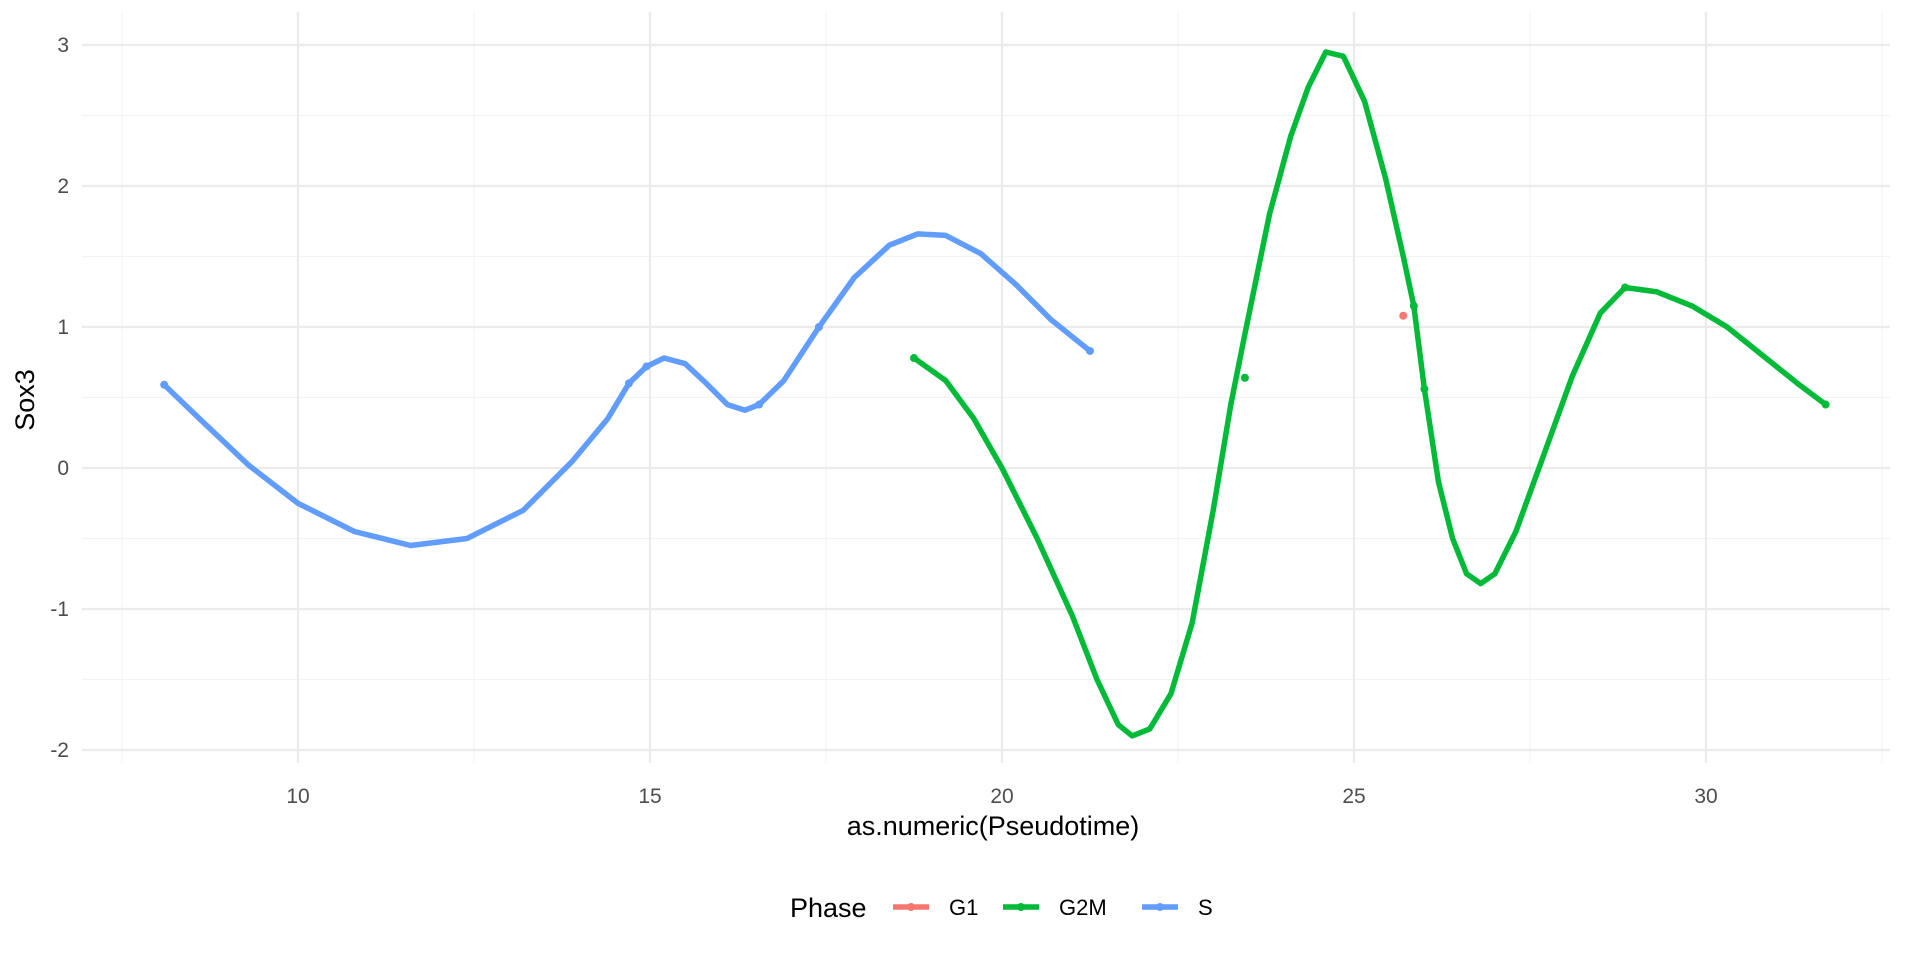  Describe the element at coordinates (911, 907) in the screenshot. I see `legend-key-point-g1` at that location.